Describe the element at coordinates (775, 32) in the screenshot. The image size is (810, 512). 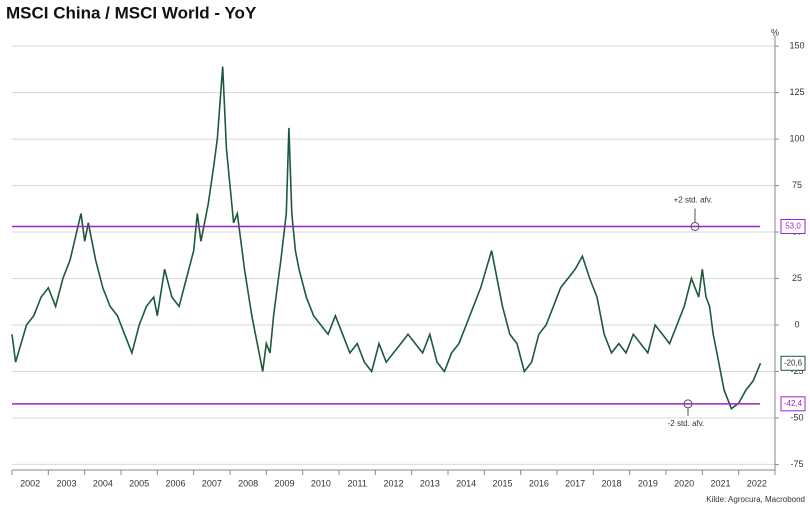
I see `y-unit: %` at that location.